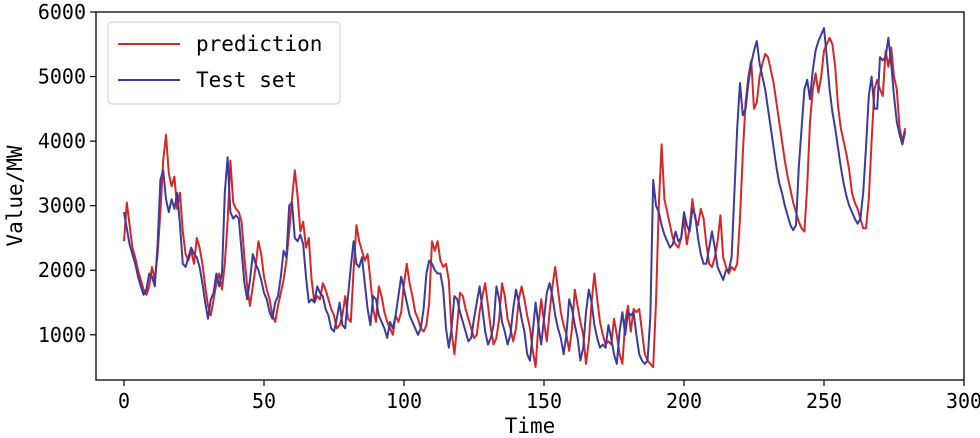 The image size is (980, 438). Describe the element at coordinates (15, 196) in the screenshot. I see `y-axis-label: Value/MW` at that location.